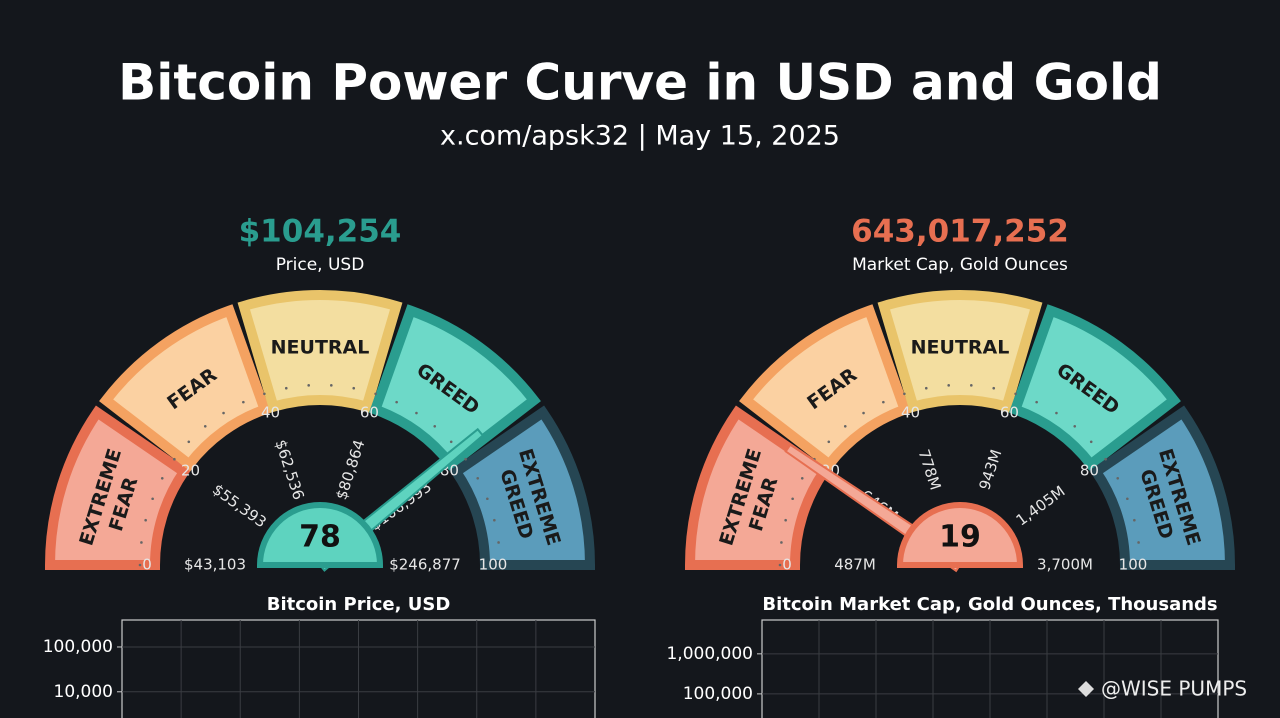 The height and width of the screenshot is (718, 1280). What do you see at coordinates (83, 692) in the screenshot?
I see `y-tick-label: 10,000` at bounding box center [83, 692].